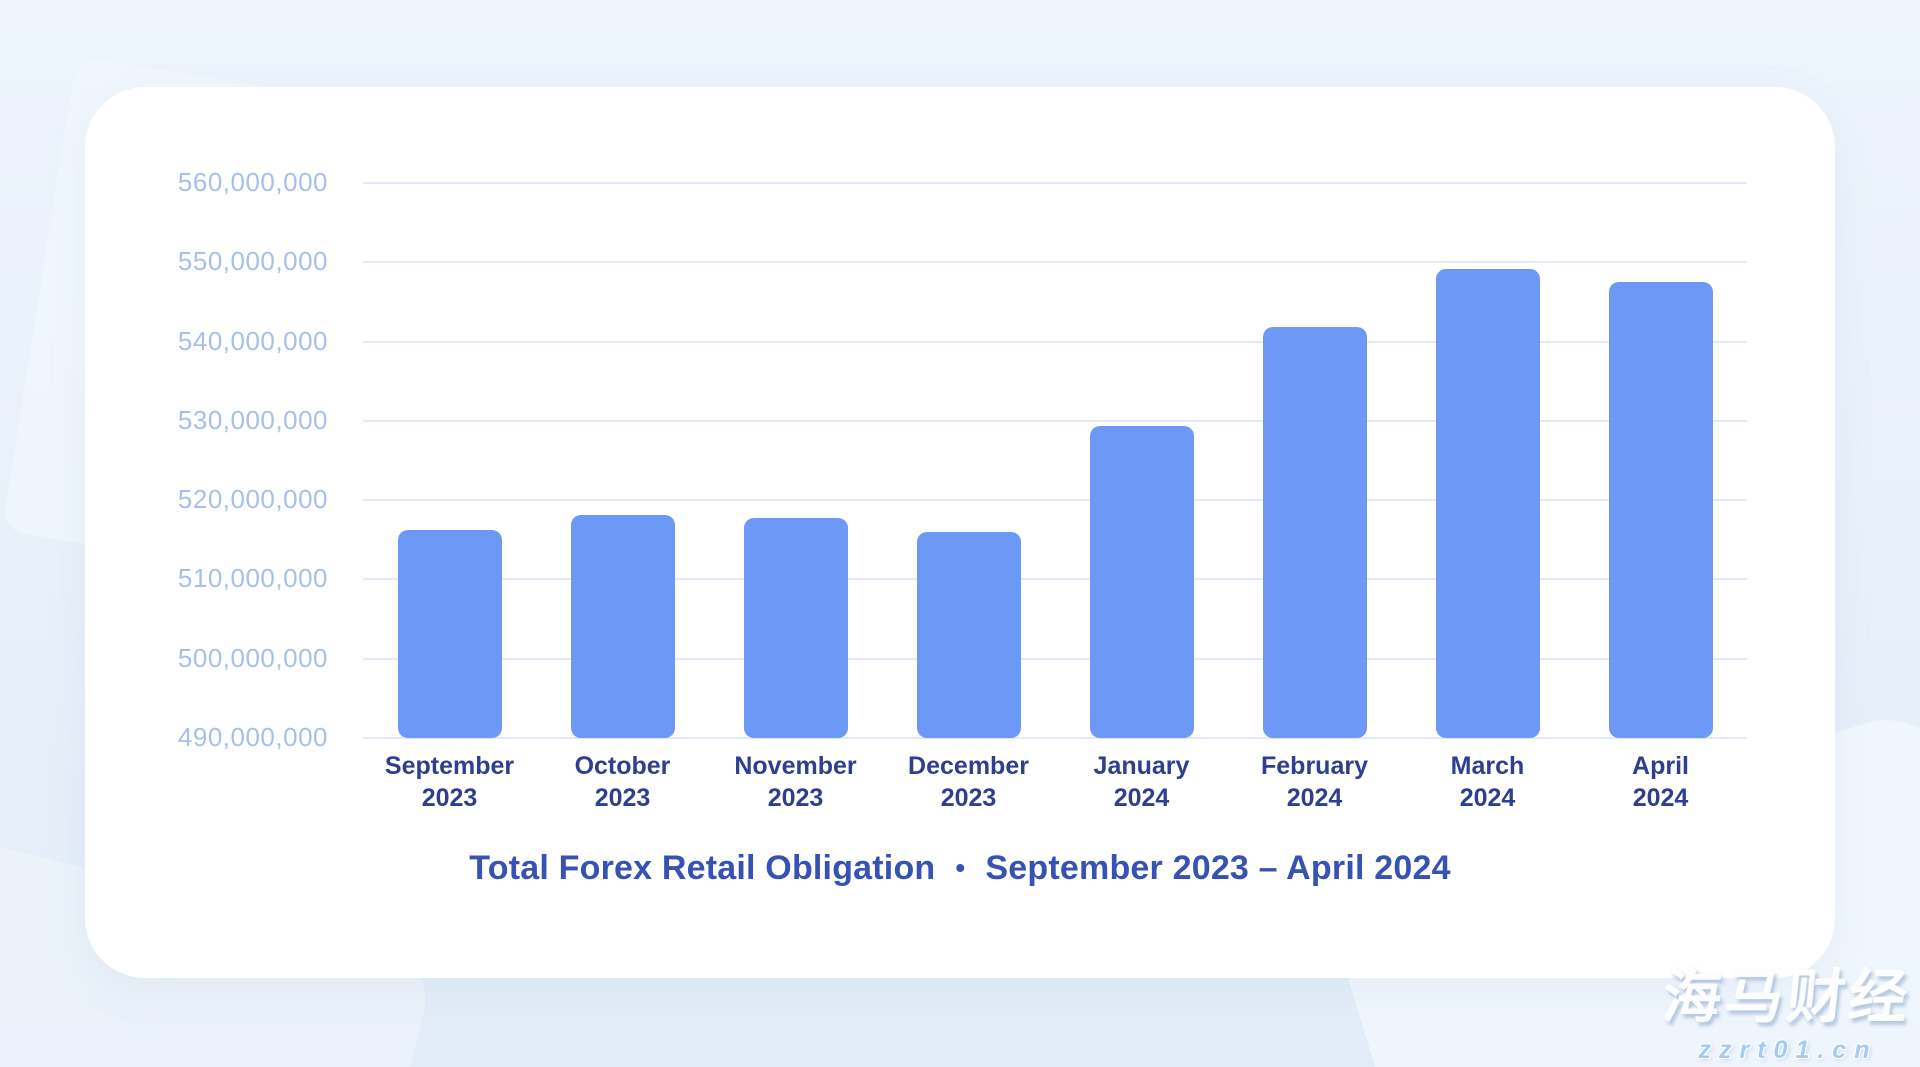 This screenshot has width=1920, height=1067. I want to click on month-label: April, so click(1660, 766).